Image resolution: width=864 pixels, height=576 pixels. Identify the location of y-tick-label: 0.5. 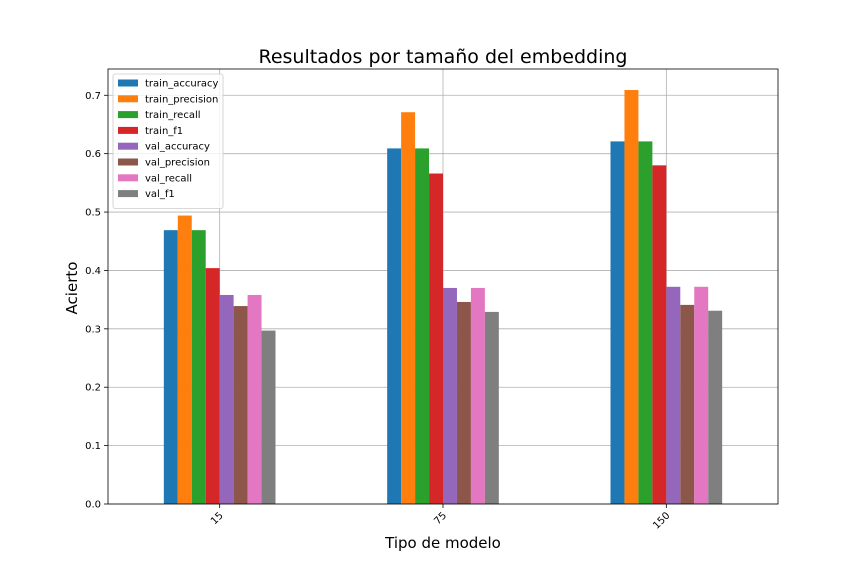
(93, 213).